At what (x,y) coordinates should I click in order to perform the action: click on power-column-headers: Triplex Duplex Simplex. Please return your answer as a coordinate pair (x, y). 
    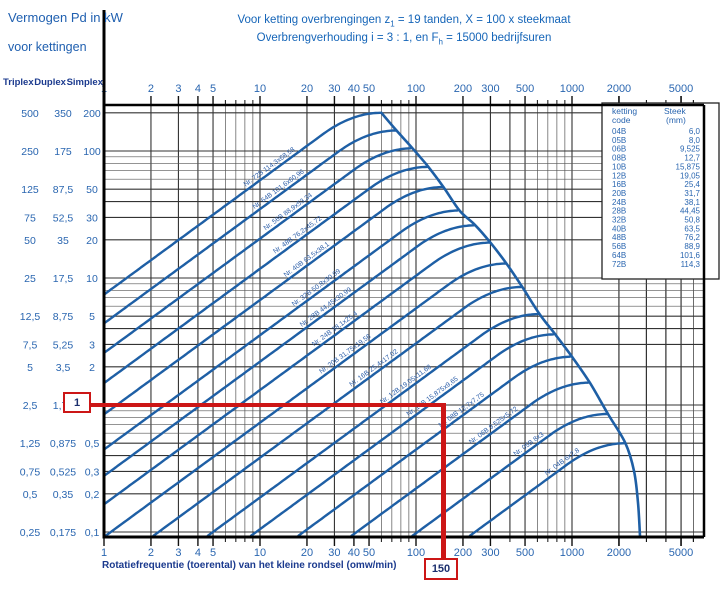
    Looking at the image, I should click on (53, 82).